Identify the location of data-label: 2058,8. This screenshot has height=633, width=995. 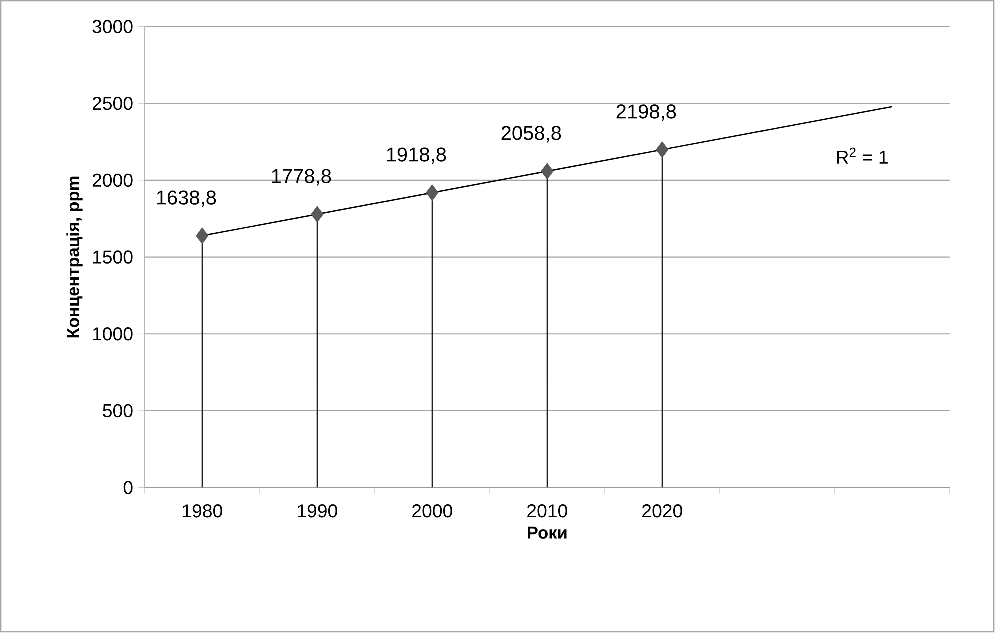
(532, 134).